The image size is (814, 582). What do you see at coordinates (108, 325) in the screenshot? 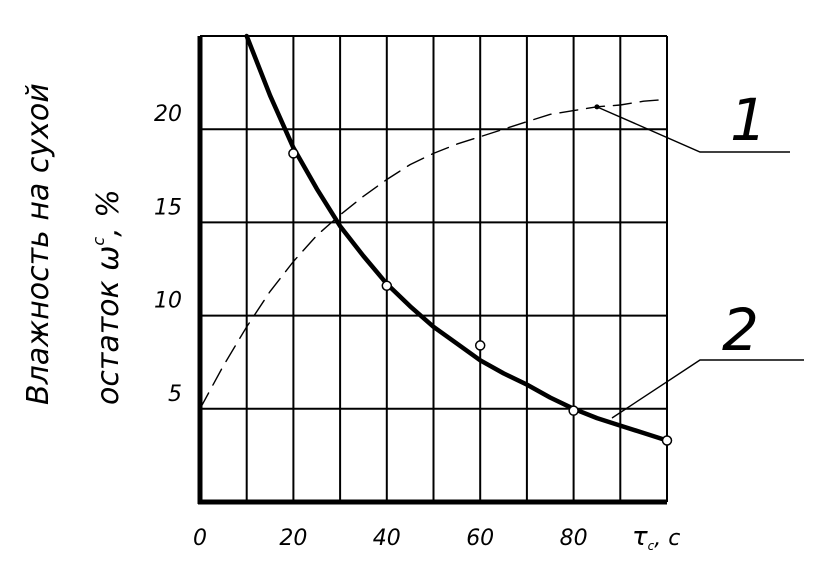
I see `y-axis-label-text: остаток ω` at bounding box center [108, 325].